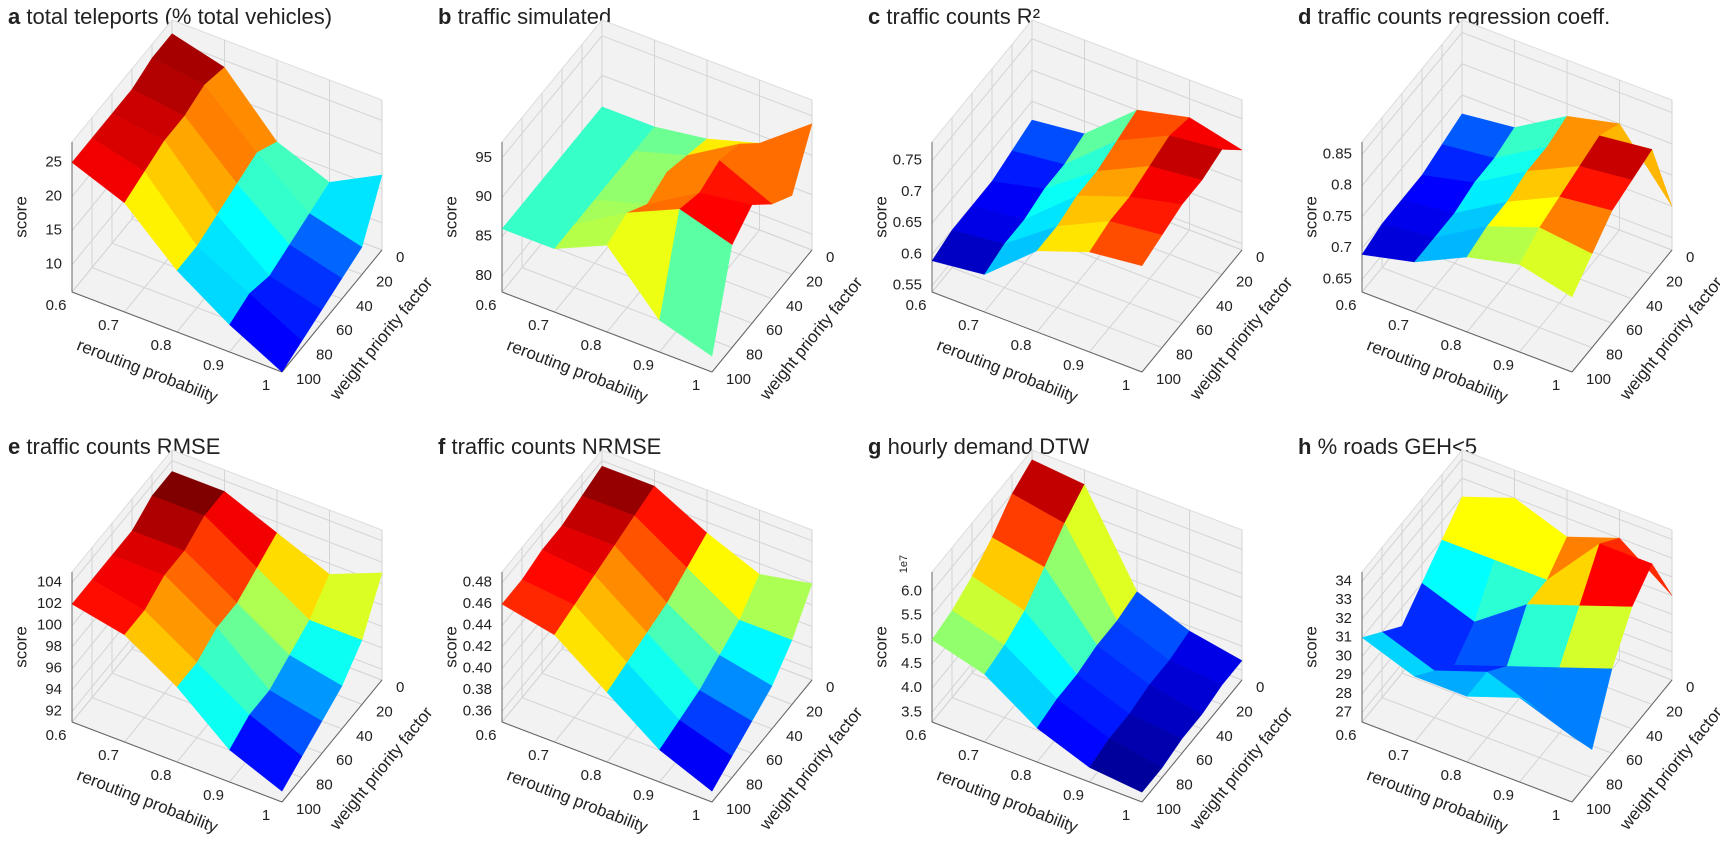 The image size is (1720, 861). Describe the element at coordinates (483, 275) in the screenshot. I see `z-tick-label: 80` at that location.